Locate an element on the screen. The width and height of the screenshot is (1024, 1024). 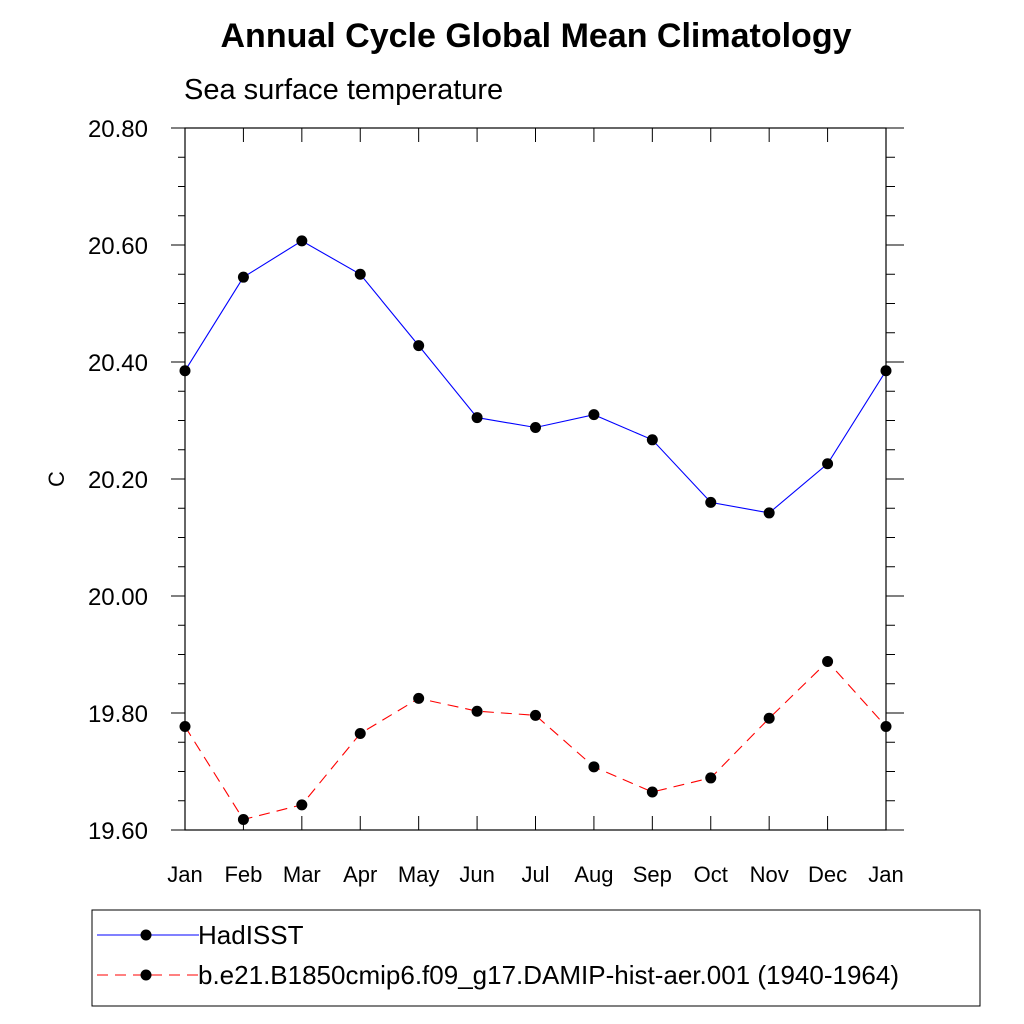
x-tick-label: Oct is located at coordinates (711, 874).